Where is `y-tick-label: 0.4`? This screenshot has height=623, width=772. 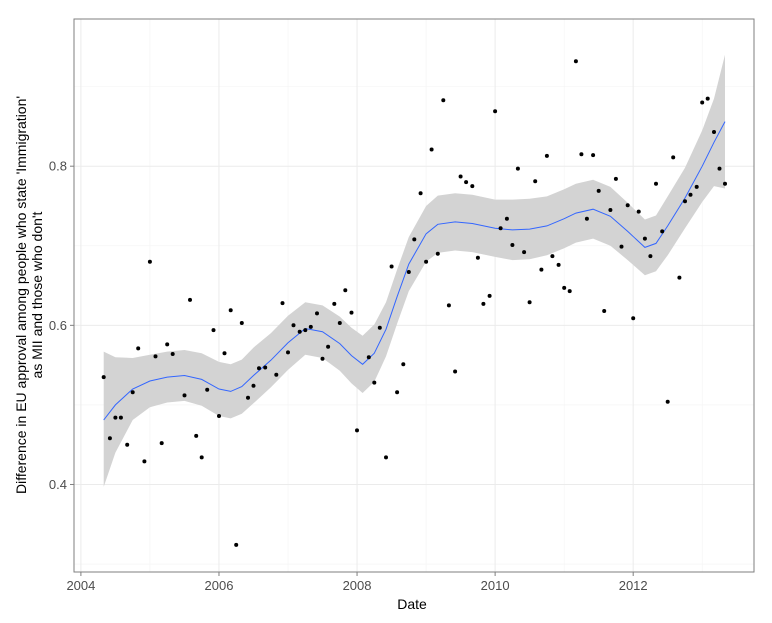 y-tick-label: 0.4 is located at coordinates (58, 484).